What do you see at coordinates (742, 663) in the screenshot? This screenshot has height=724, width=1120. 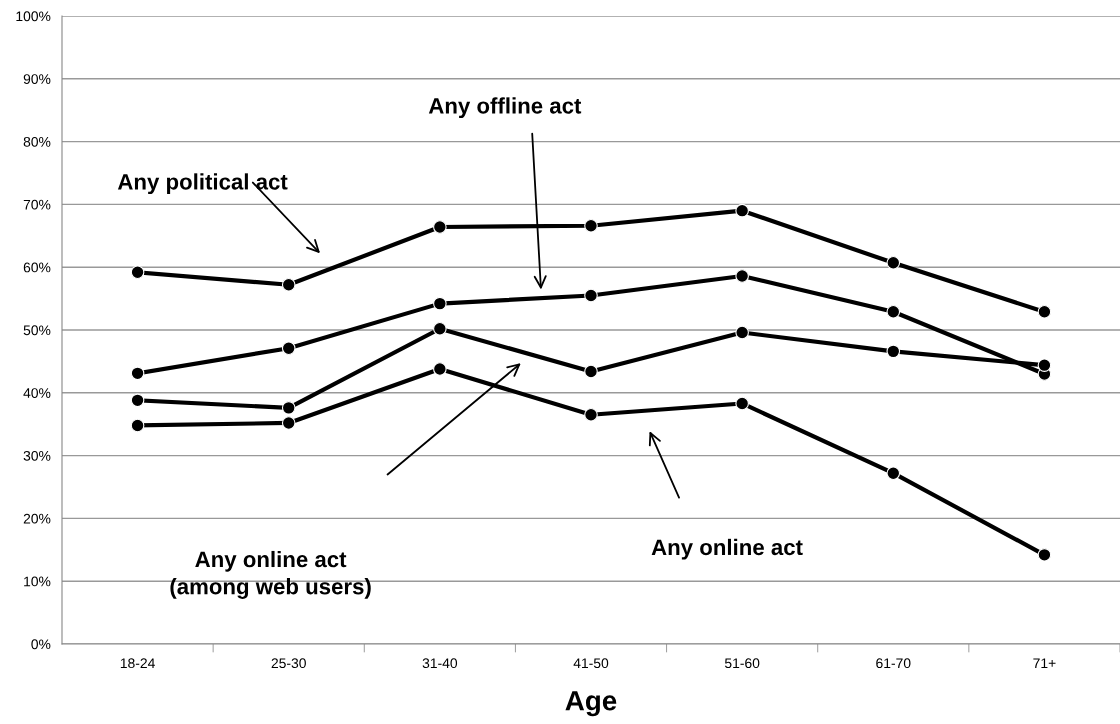 I see `x-tick-label: 51-60` at bounding box center [742, 663].